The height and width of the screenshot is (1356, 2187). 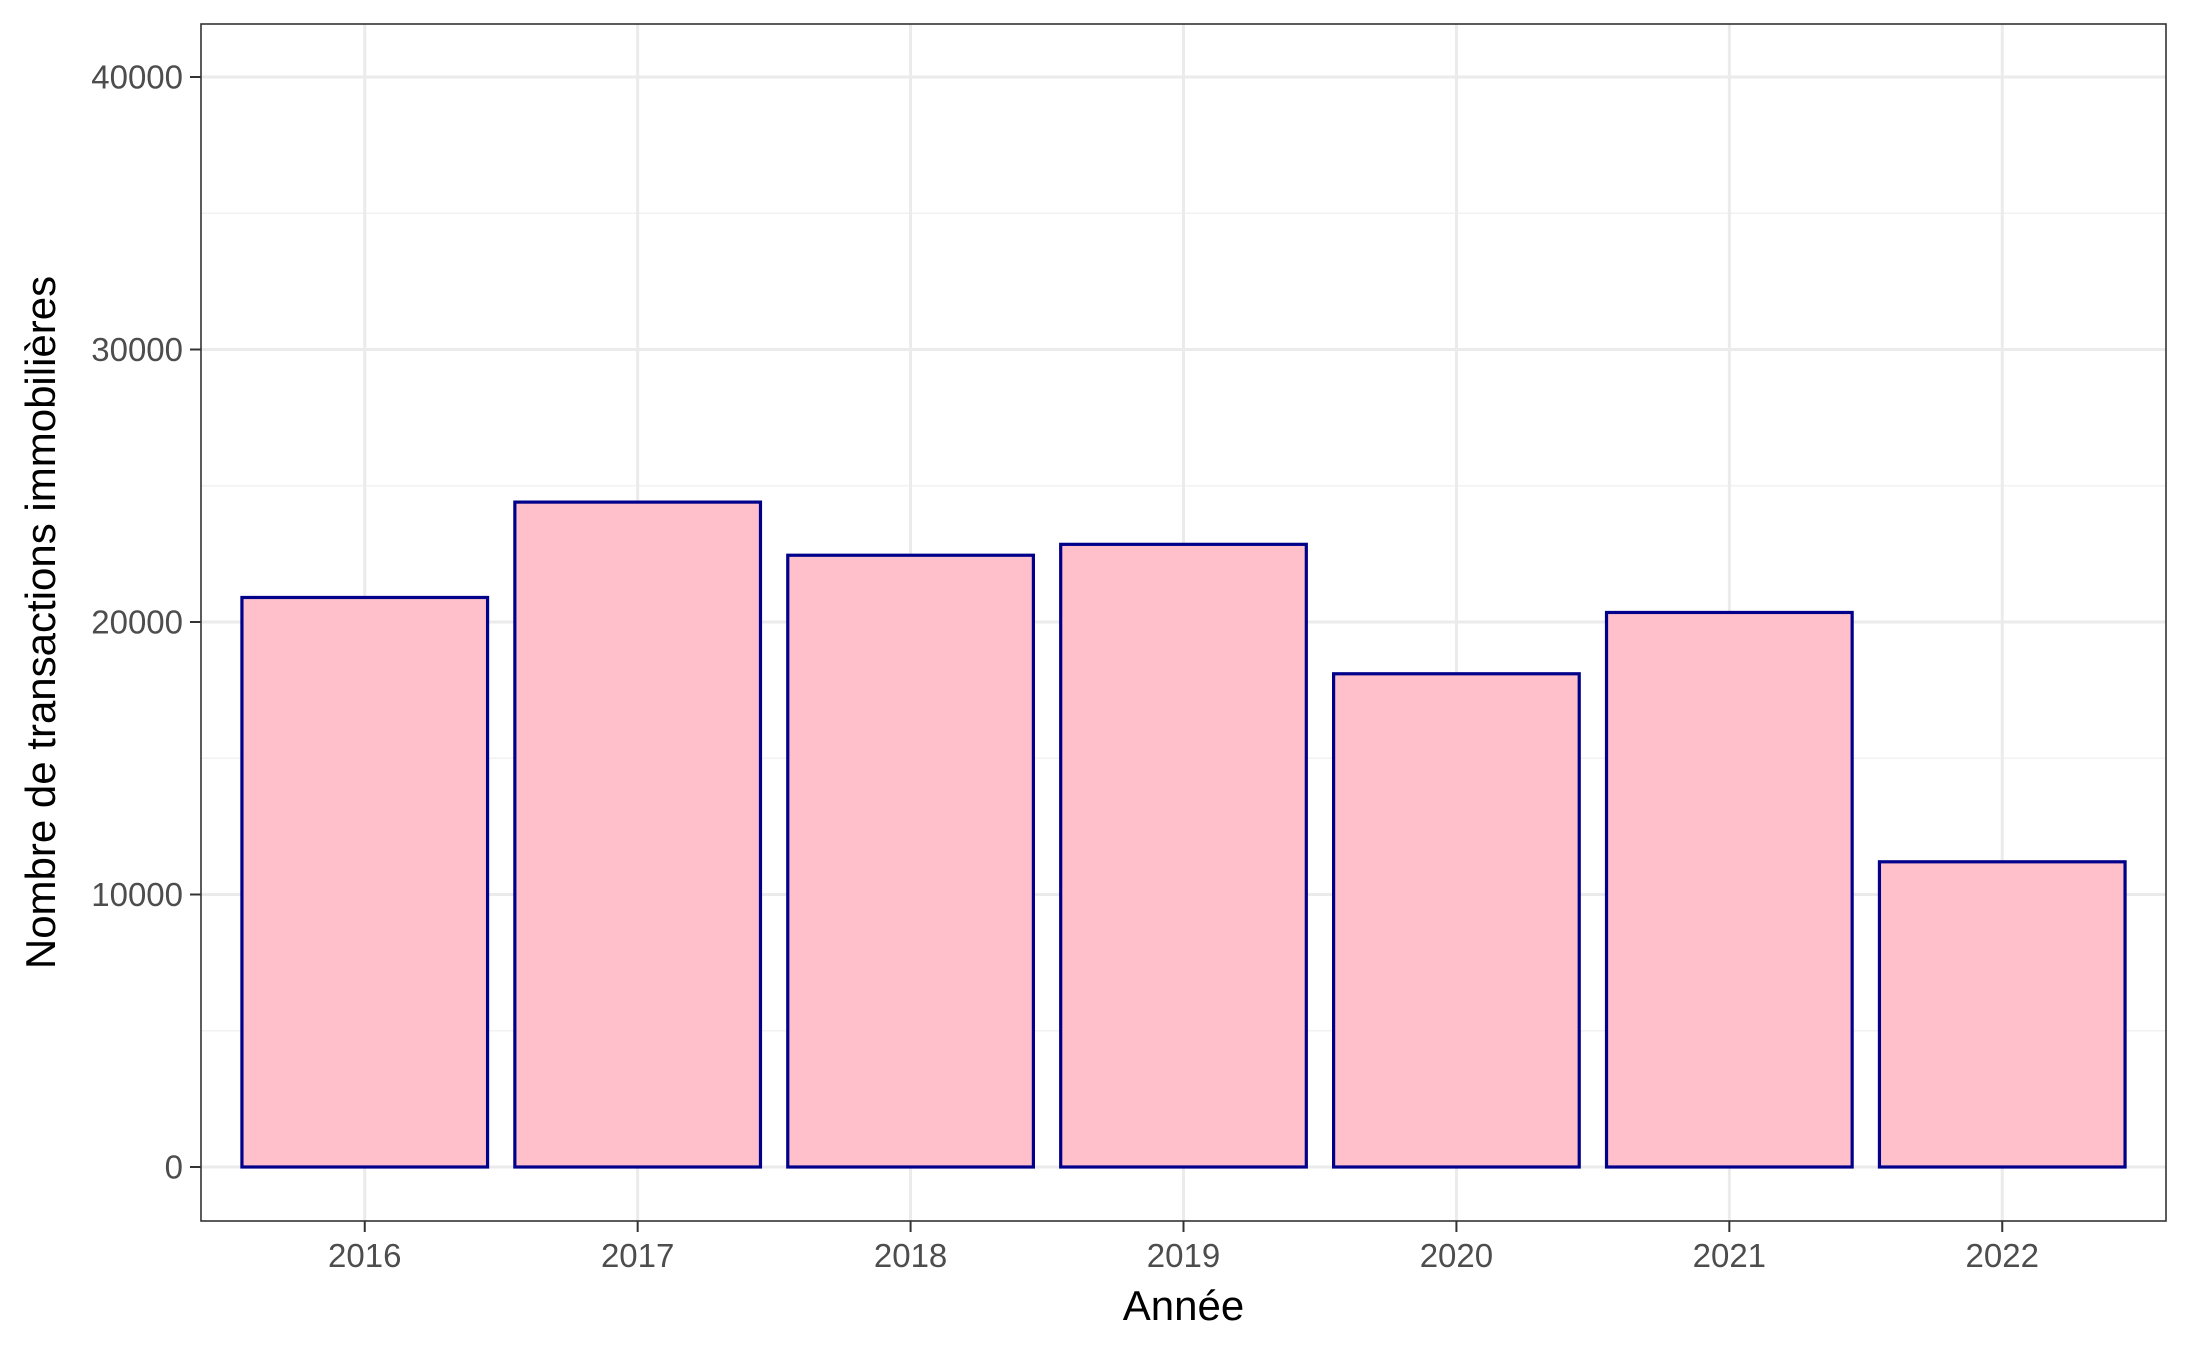 What do you see at coordinates (137, 894) in the screenshot?
I see `y-tick-label: 10000` at bounding box center [137, 894].